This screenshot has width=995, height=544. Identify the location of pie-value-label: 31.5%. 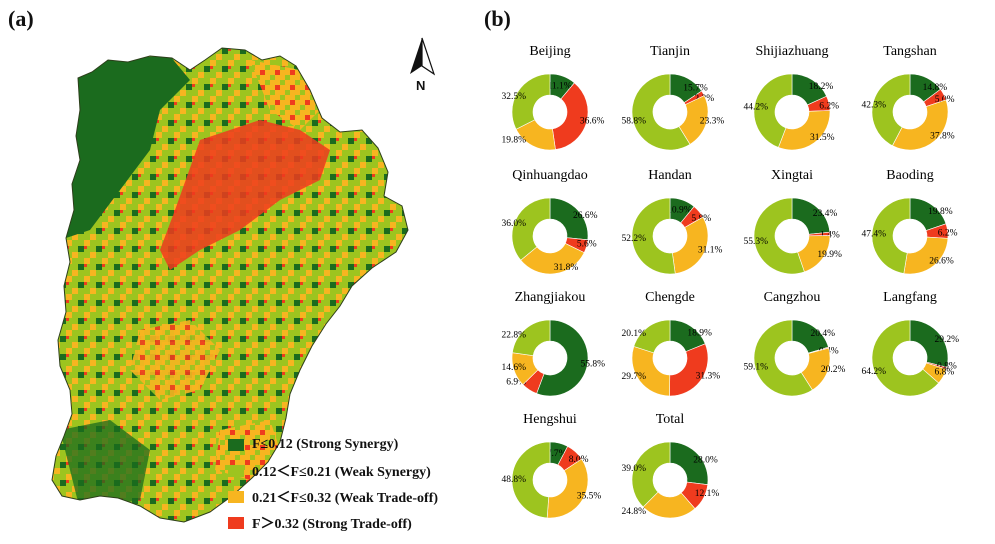
(822, 138).